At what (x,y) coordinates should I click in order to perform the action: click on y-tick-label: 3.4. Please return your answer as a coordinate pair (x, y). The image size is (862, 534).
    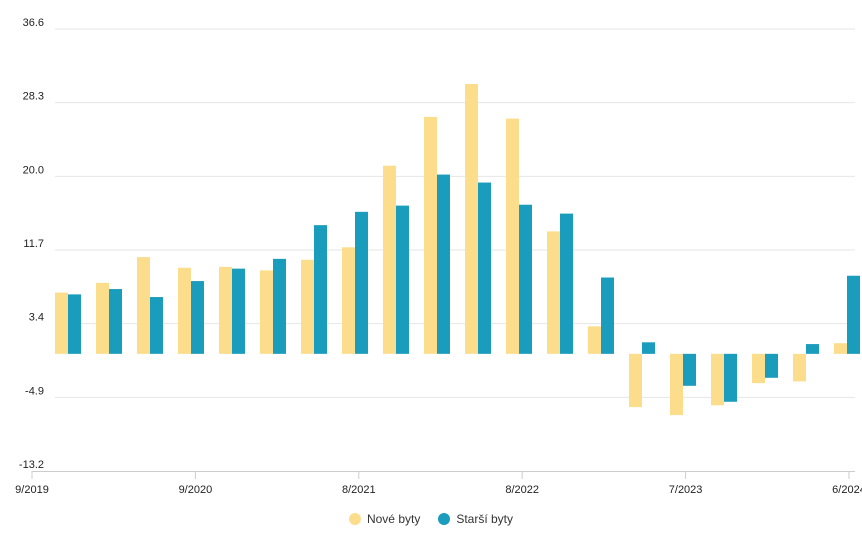
    Looking at the image, I should click on (36, 318).